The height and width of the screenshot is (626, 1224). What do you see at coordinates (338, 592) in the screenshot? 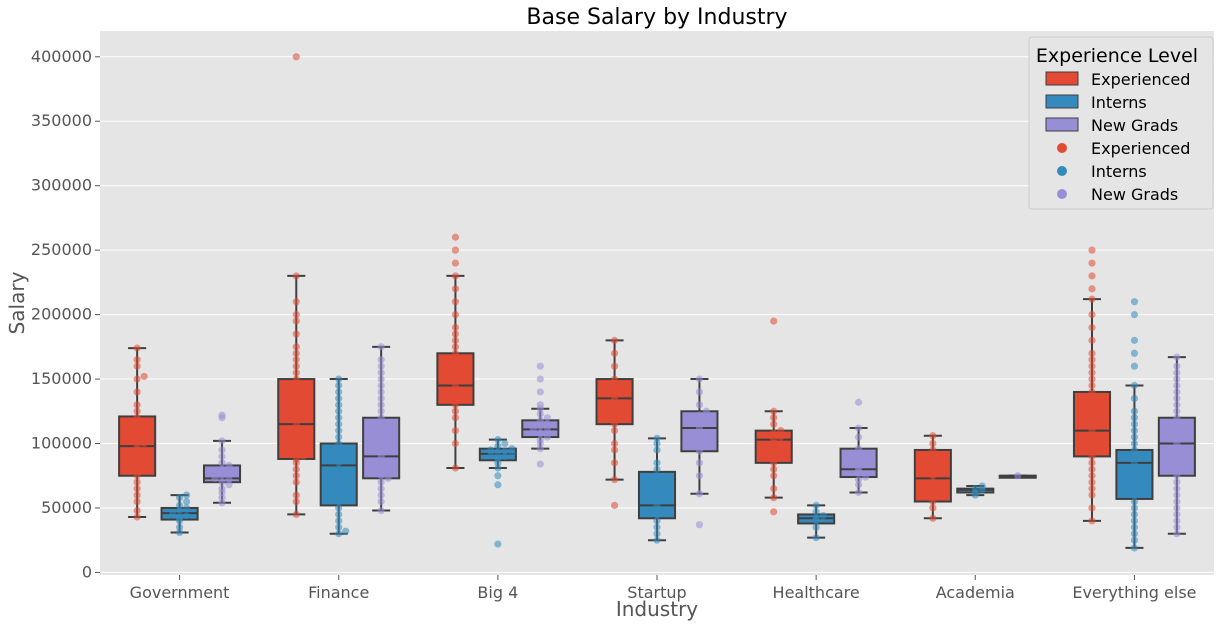
I see `x-tick-label: Finance` at bounding box center [338, 592].